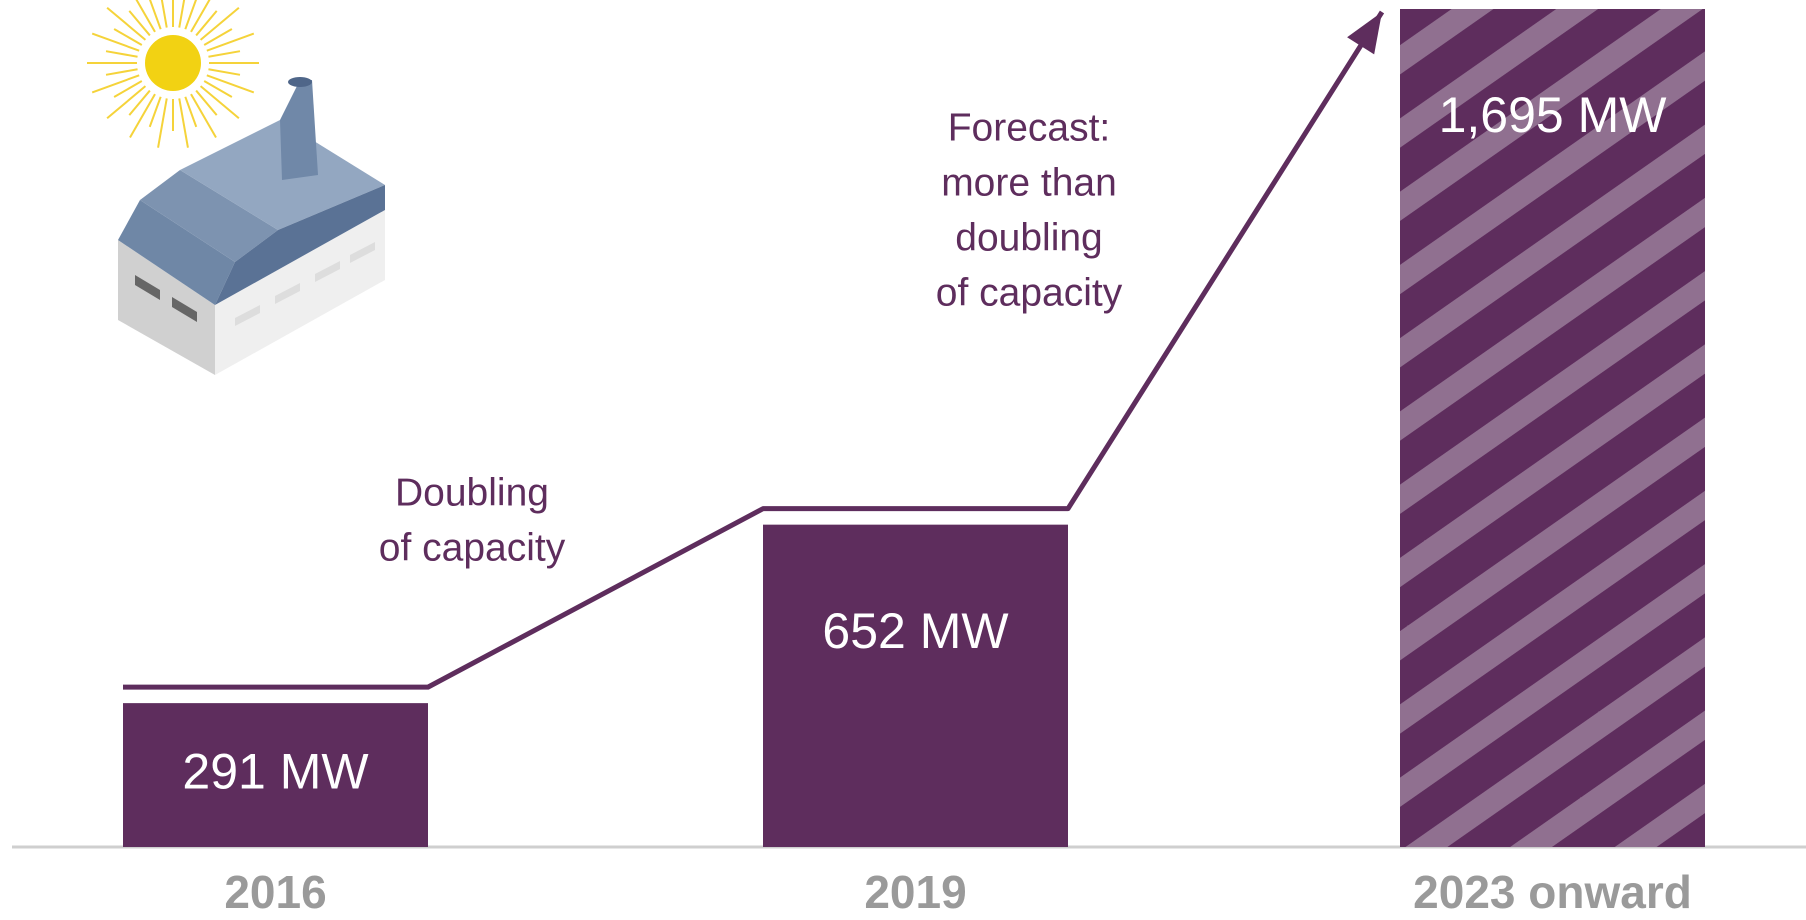 This screenshot has width=1806, height=920. What do you see at coordinates (915, 892) in the screenshot?
I see `x-tick-label: 2019` at bounding box center [915, 892].